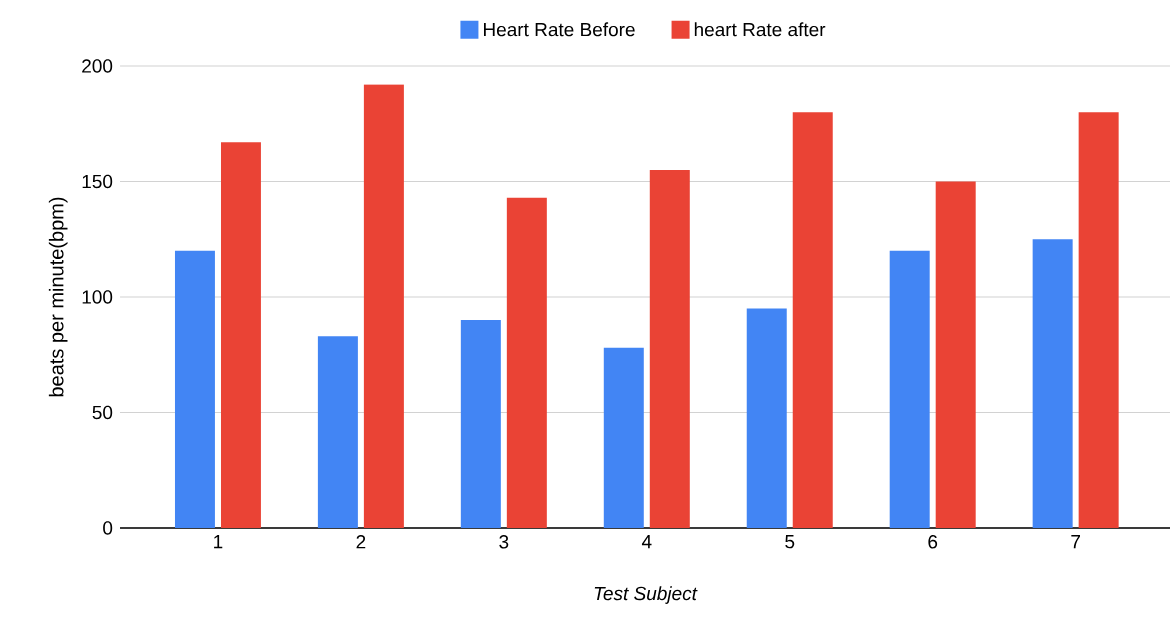 Image resolution: width=1171 pixels, height=628 pixels. What do you see at coordinates (102, 412) in the screenshot?
I see `y-tick-label: 50` at bounding box center [102, 412].